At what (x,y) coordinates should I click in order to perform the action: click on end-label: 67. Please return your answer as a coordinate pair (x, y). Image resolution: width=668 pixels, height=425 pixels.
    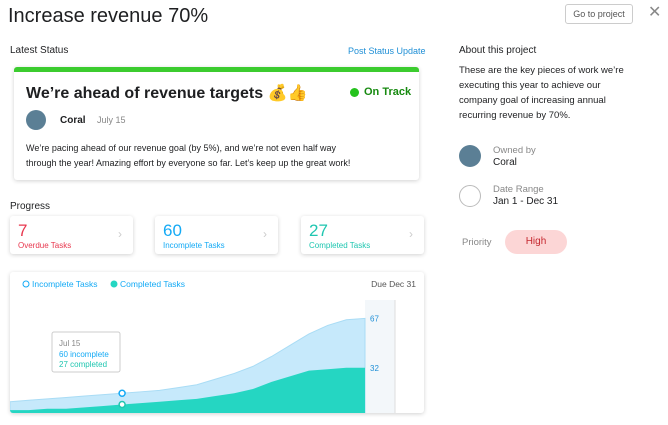
    Looking at the image, I should click on (374, 318).